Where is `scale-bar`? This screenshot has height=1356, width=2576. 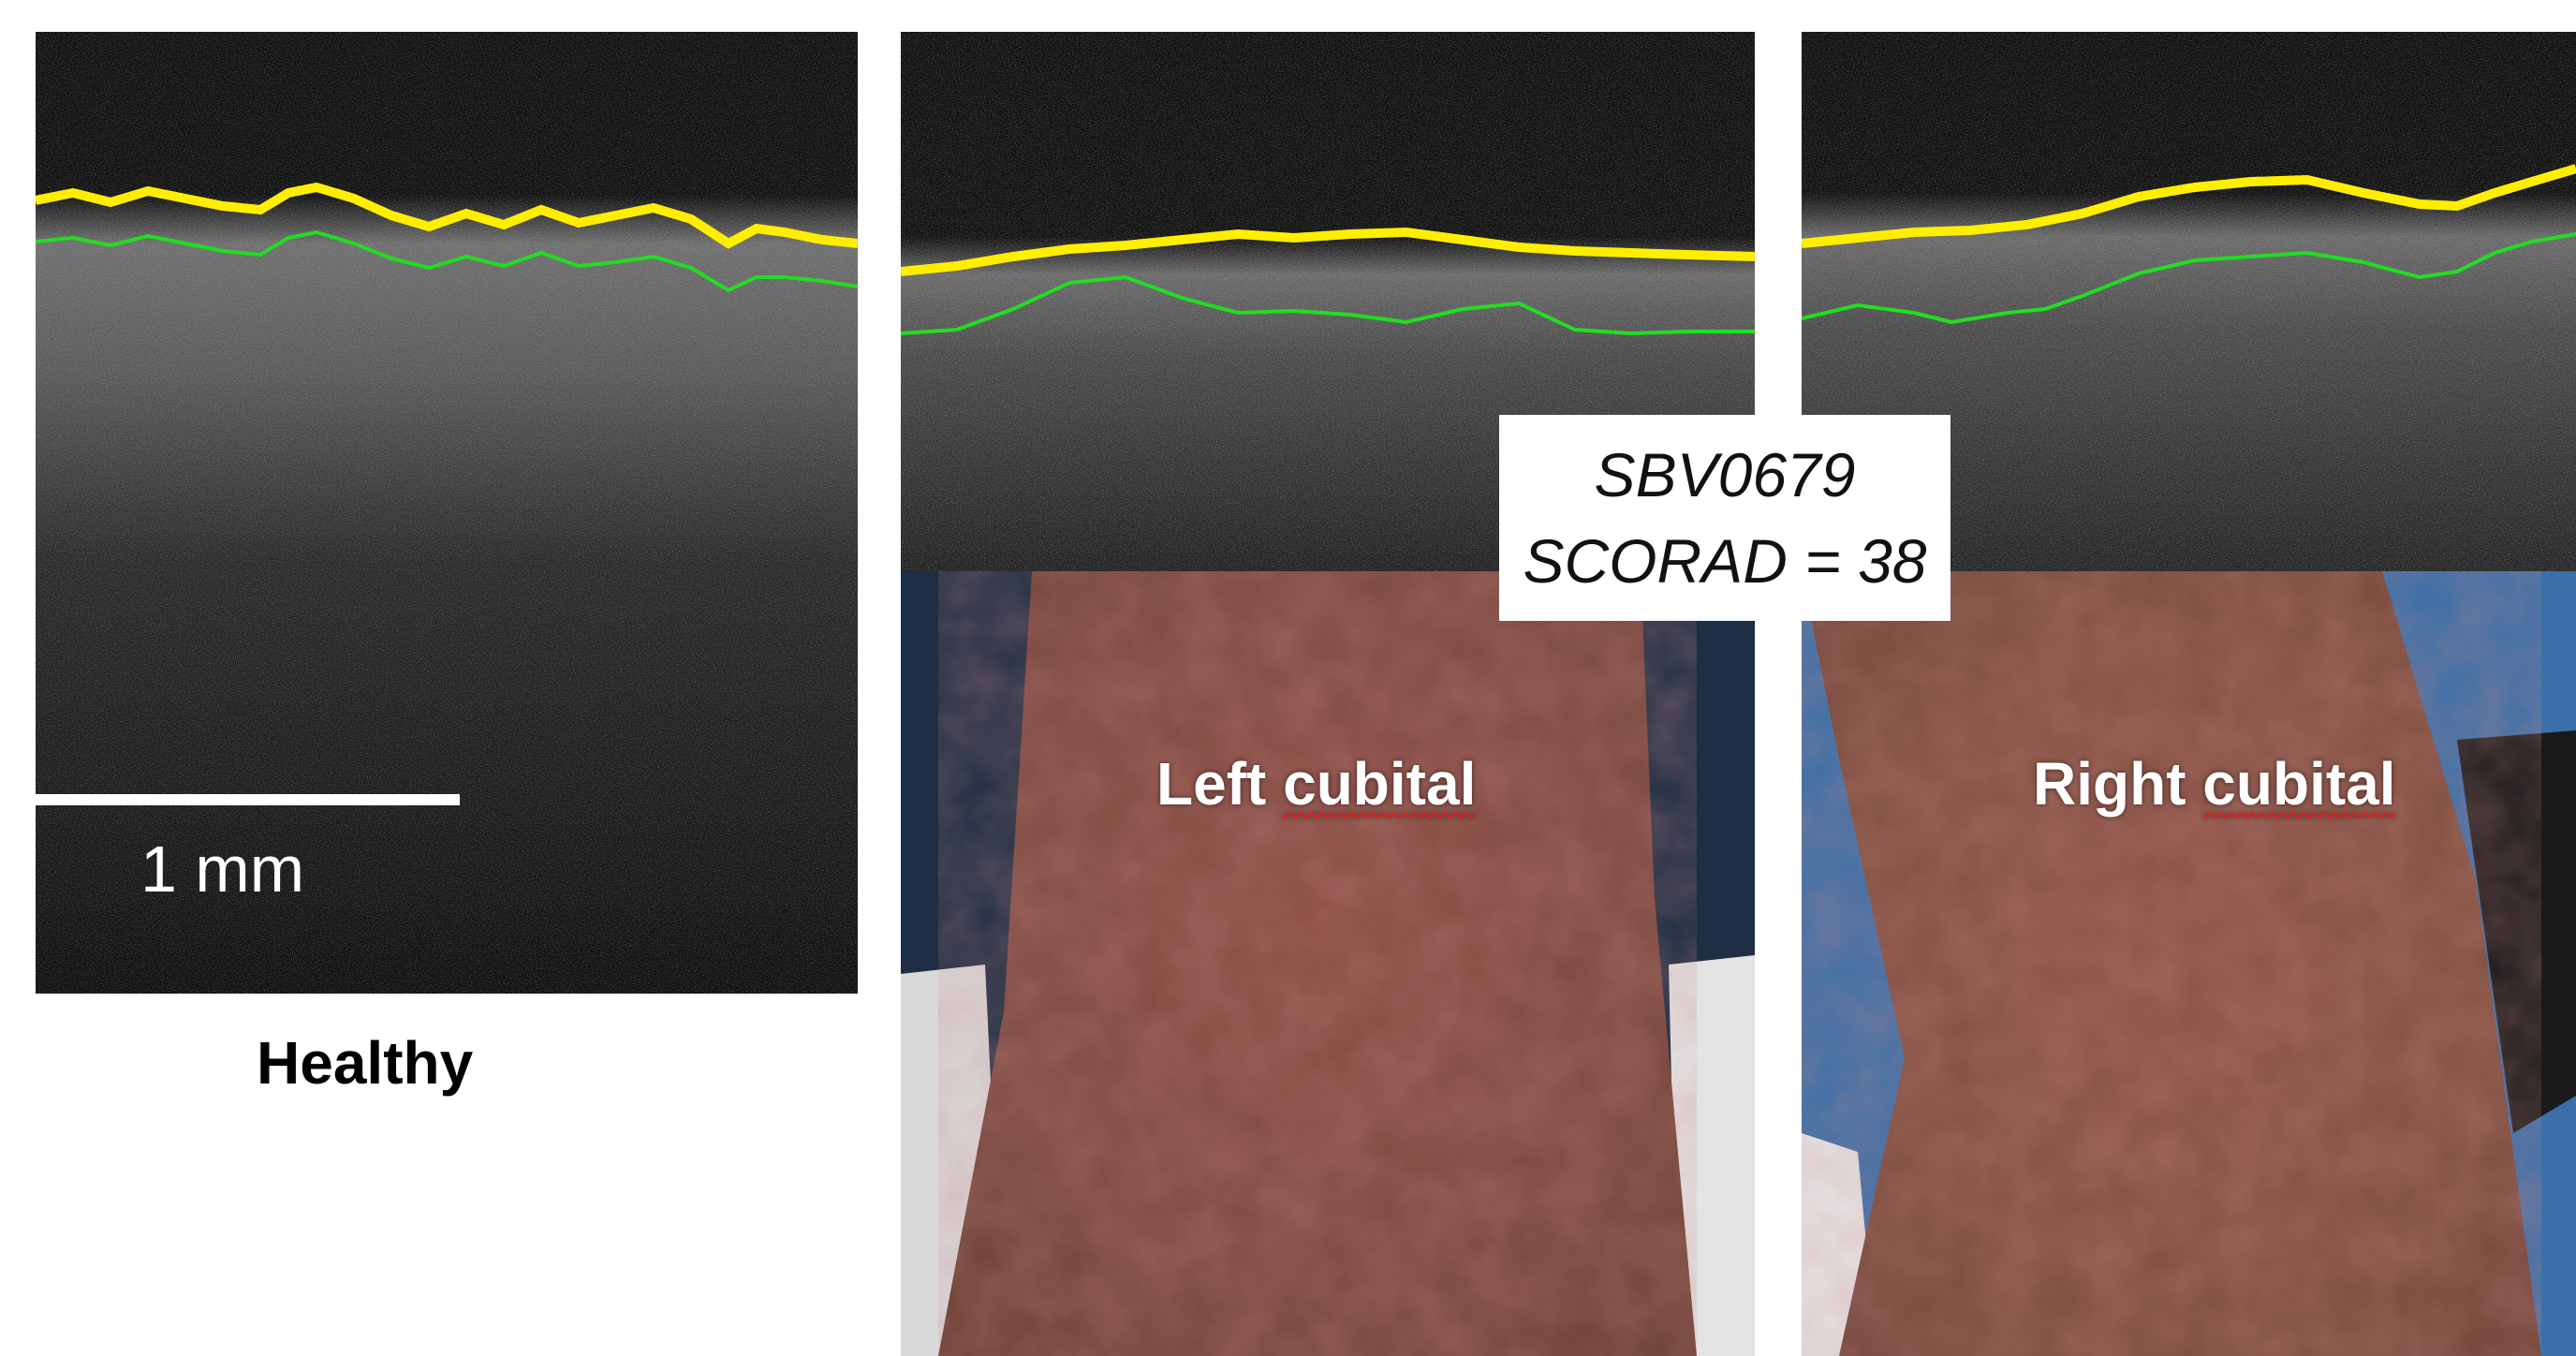 scale-bar is located at coordinates (248, 799).